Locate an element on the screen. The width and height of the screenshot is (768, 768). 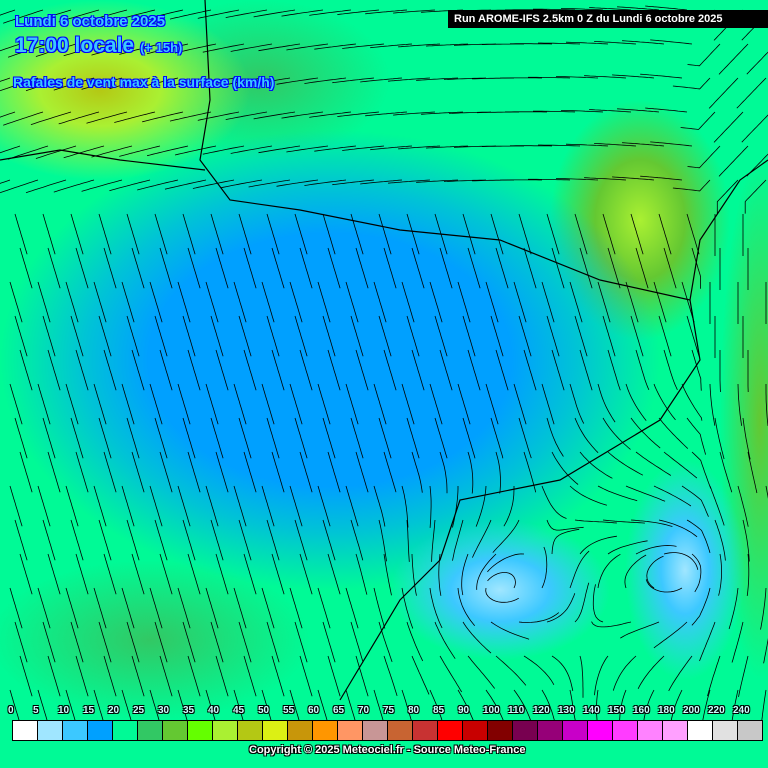
legend-swatch: 0 is located at coordinates (23, 722).